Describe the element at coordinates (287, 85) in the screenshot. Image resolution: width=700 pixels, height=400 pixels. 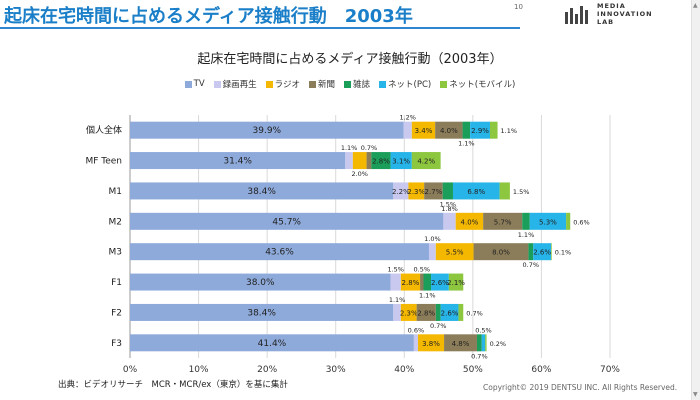
I see `legend-label: ラジオ` at that location.